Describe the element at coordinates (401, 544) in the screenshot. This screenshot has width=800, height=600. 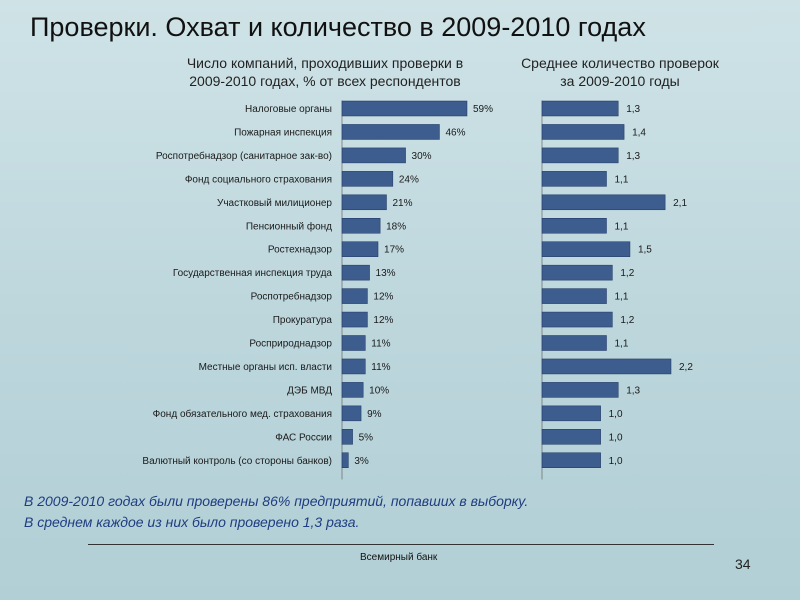
I see `footer-divider` at that location.